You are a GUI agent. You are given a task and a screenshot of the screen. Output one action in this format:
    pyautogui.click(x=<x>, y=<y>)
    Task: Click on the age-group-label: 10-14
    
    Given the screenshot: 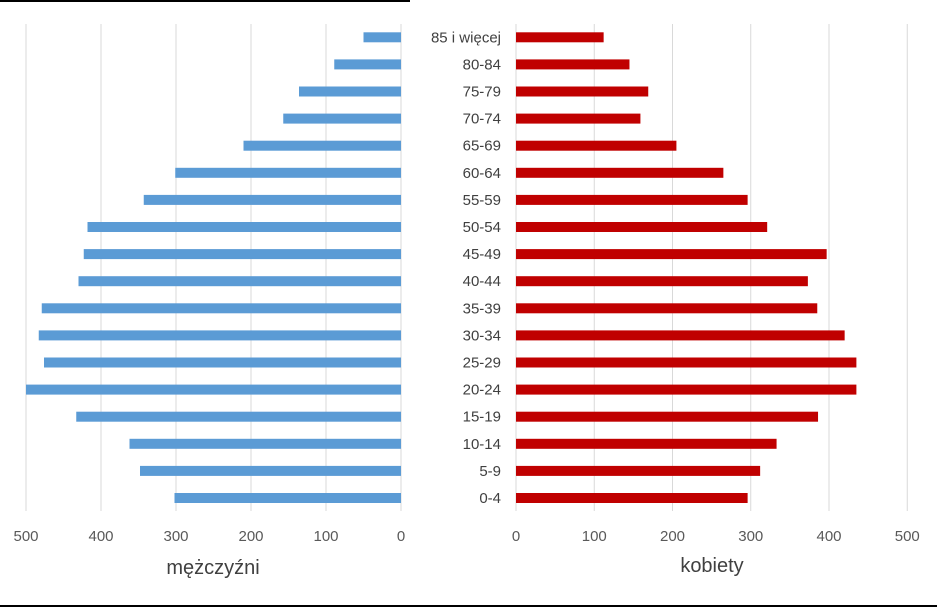 What is the action you would take?
    pyautogui.click(x=482, y=444)
    